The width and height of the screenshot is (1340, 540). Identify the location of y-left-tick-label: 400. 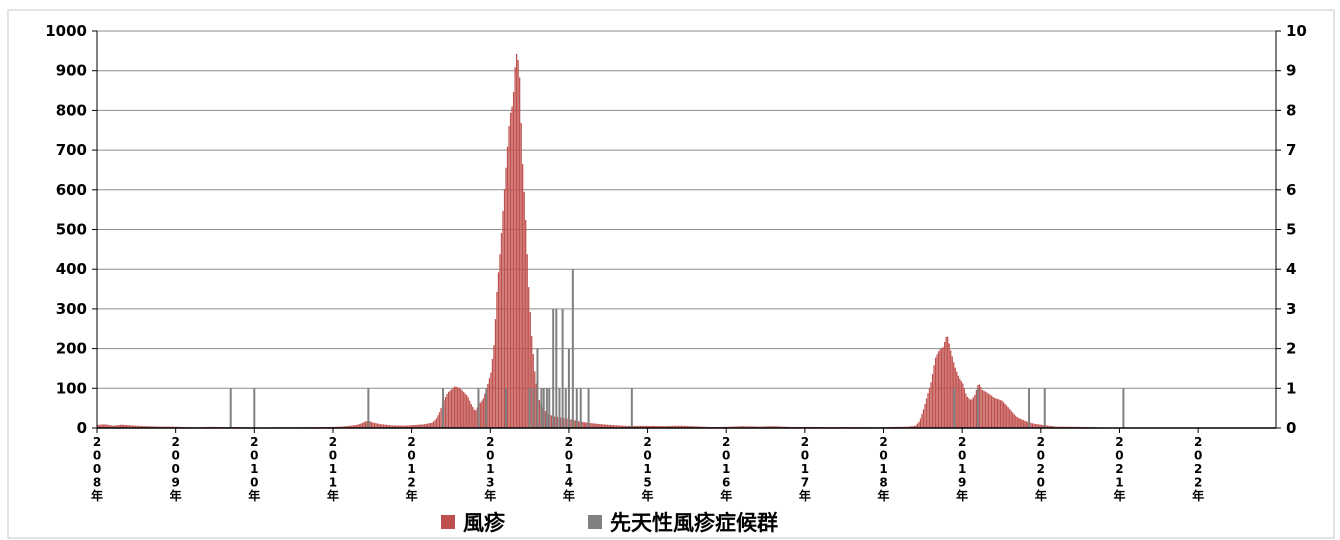
(71, 269).